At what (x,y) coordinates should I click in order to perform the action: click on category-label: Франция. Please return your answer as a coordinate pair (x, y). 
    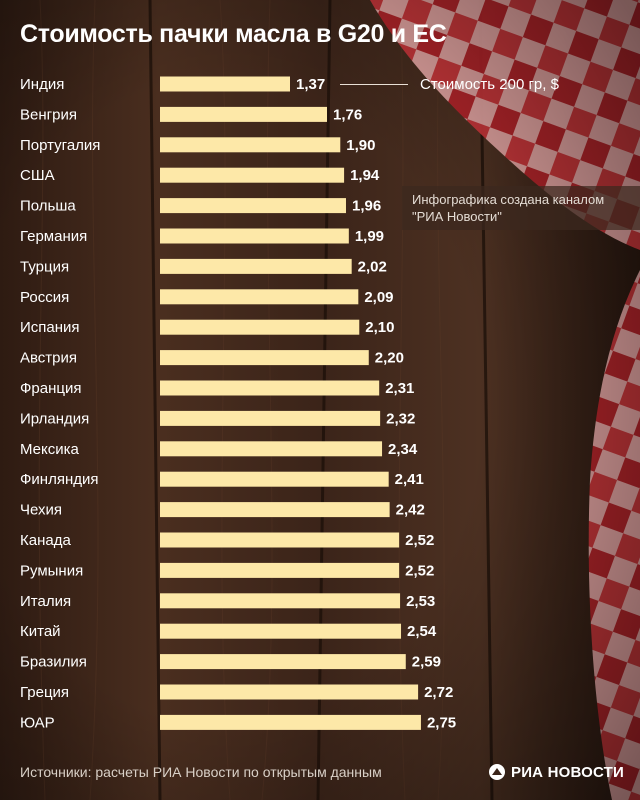
    Looking at the image, I should click on (50, 388).